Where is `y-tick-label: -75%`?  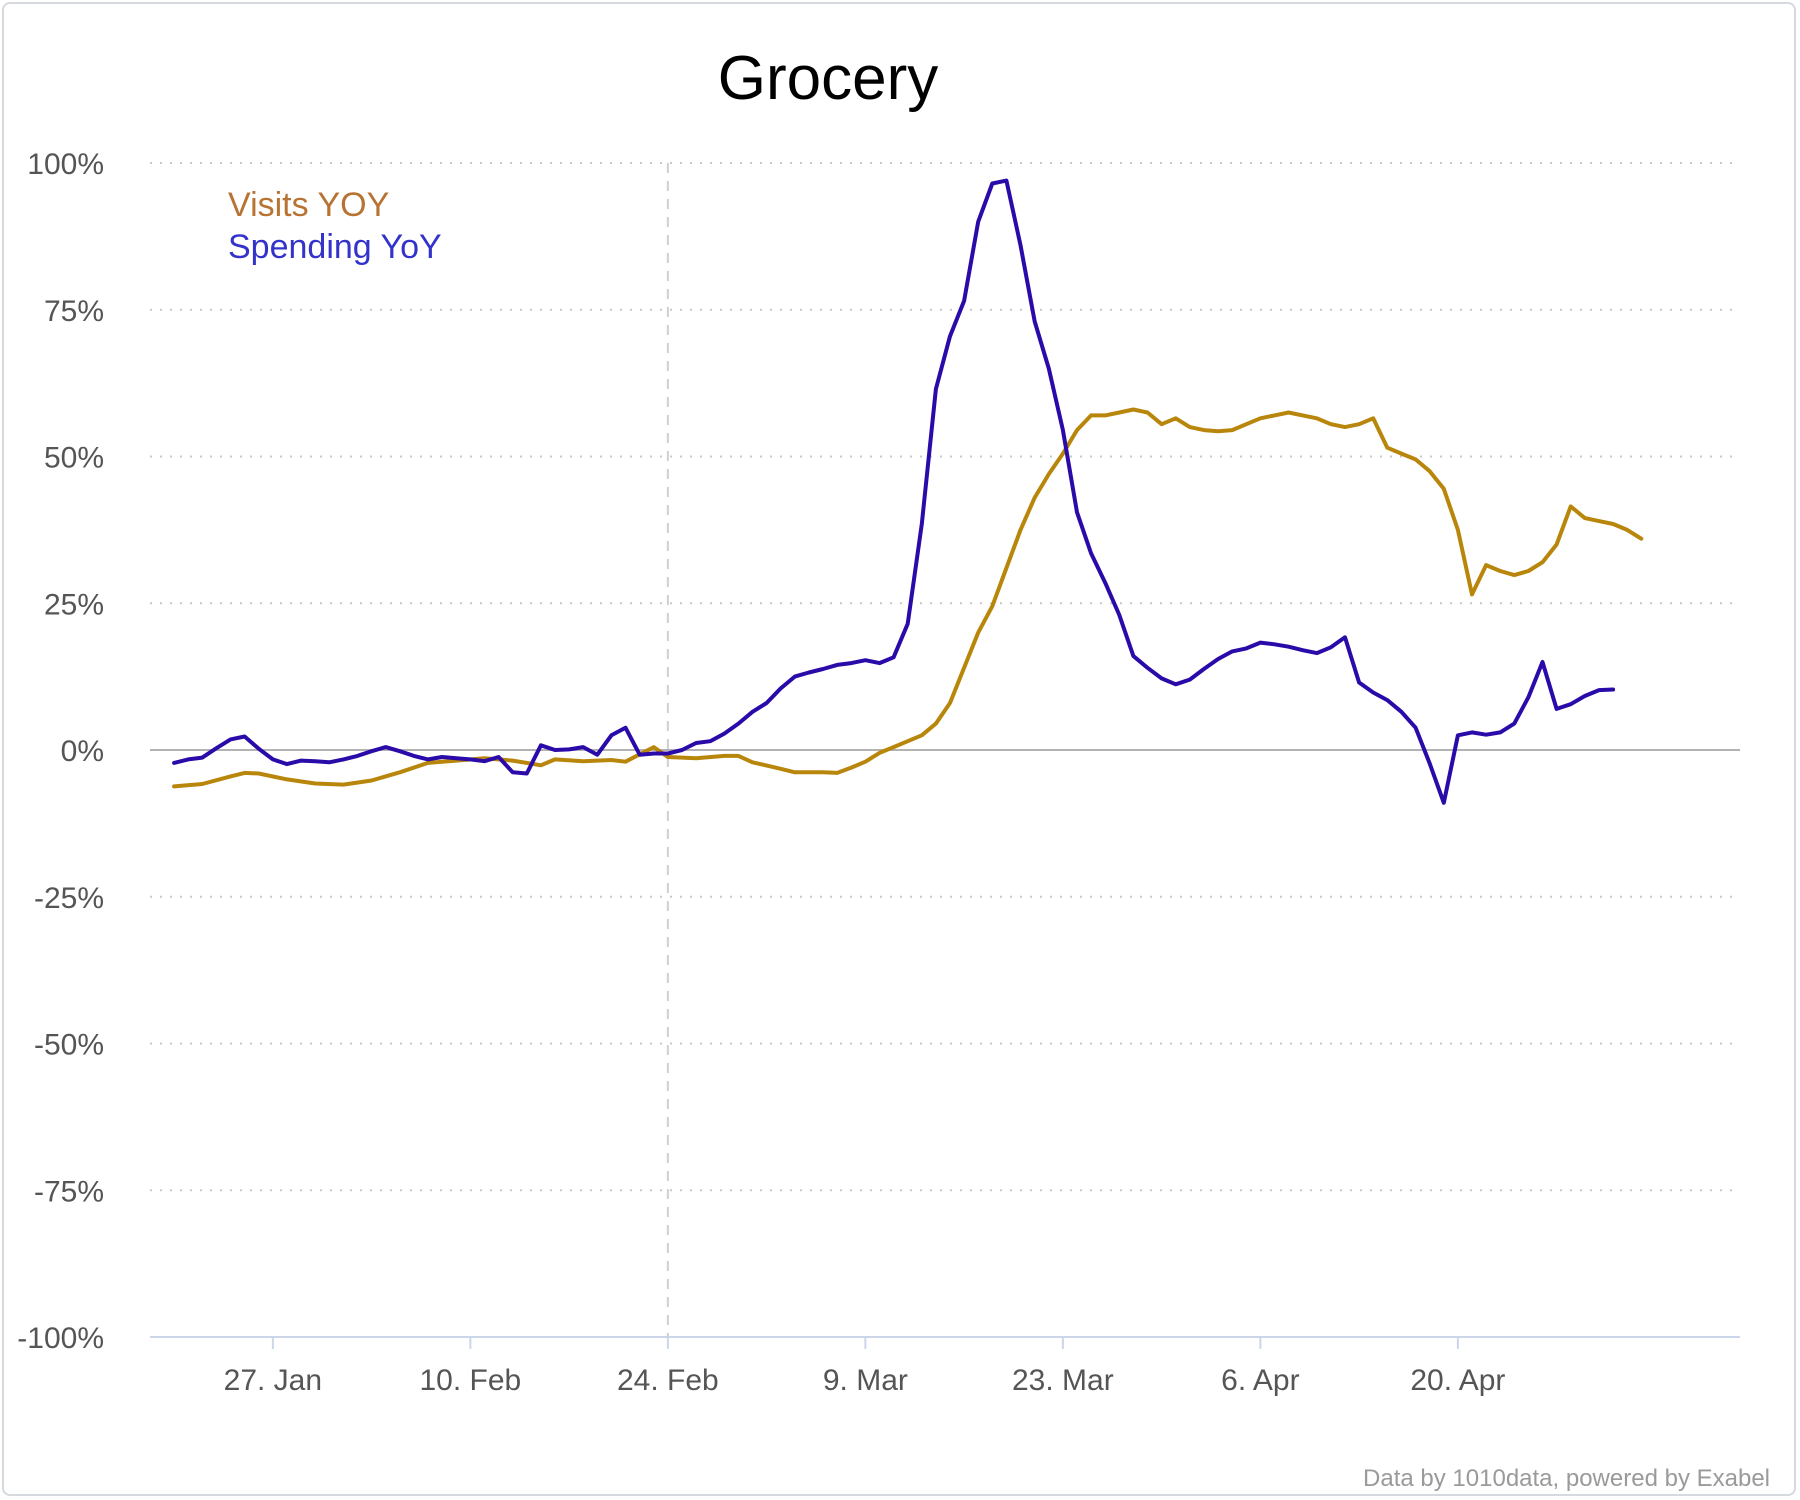
y-tick-label: -75% is located at coordinates (69, 1191).